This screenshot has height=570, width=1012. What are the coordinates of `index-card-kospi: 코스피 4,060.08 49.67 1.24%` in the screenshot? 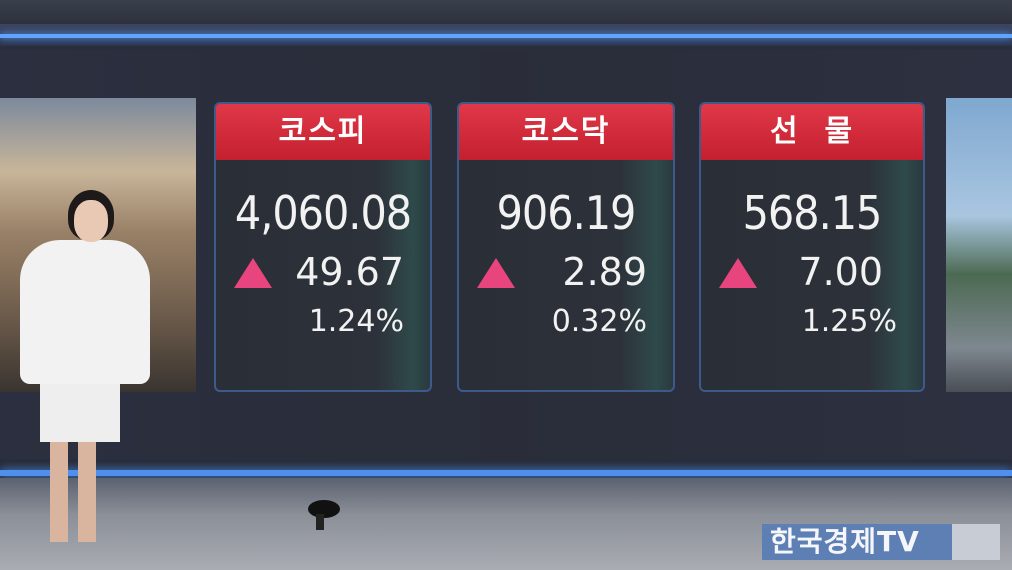 It's located at (323, 247).